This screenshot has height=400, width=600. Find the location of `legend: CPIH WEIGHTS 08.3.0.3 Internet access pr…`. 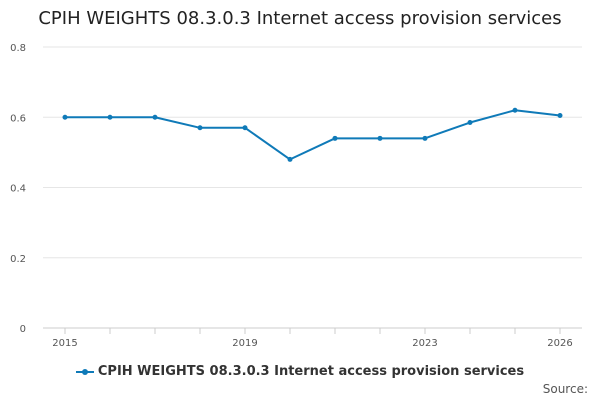

legend: CPIH WEIGHTS 08.3.0.3 Internet access pr… is located at coordinates (300, 371).